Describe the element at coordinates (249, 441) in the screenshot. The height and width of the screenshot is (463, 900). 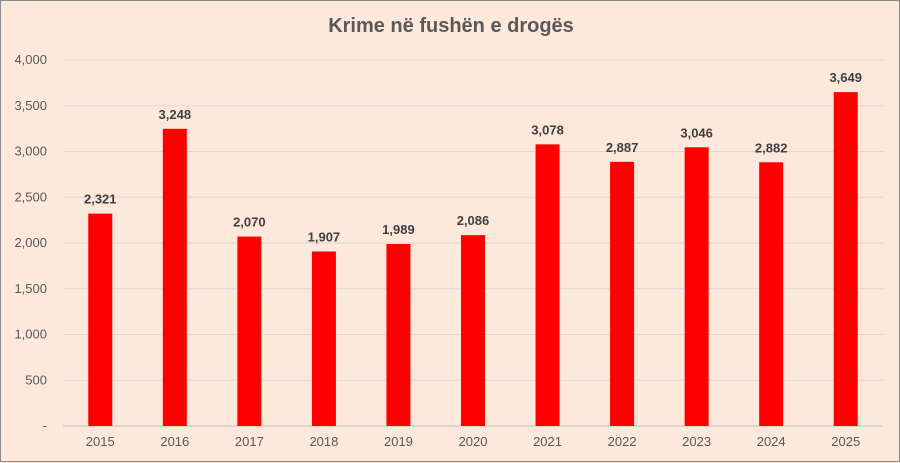
I see `x-tick-label: 2017` at that location.